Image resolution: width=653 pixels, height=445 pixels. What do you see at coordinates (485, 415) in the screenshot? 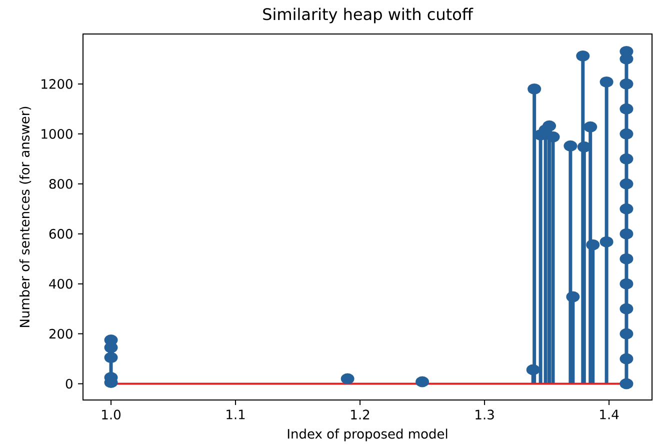
I see `x-tick-label: 1.3` at bounding box center [485, 415].